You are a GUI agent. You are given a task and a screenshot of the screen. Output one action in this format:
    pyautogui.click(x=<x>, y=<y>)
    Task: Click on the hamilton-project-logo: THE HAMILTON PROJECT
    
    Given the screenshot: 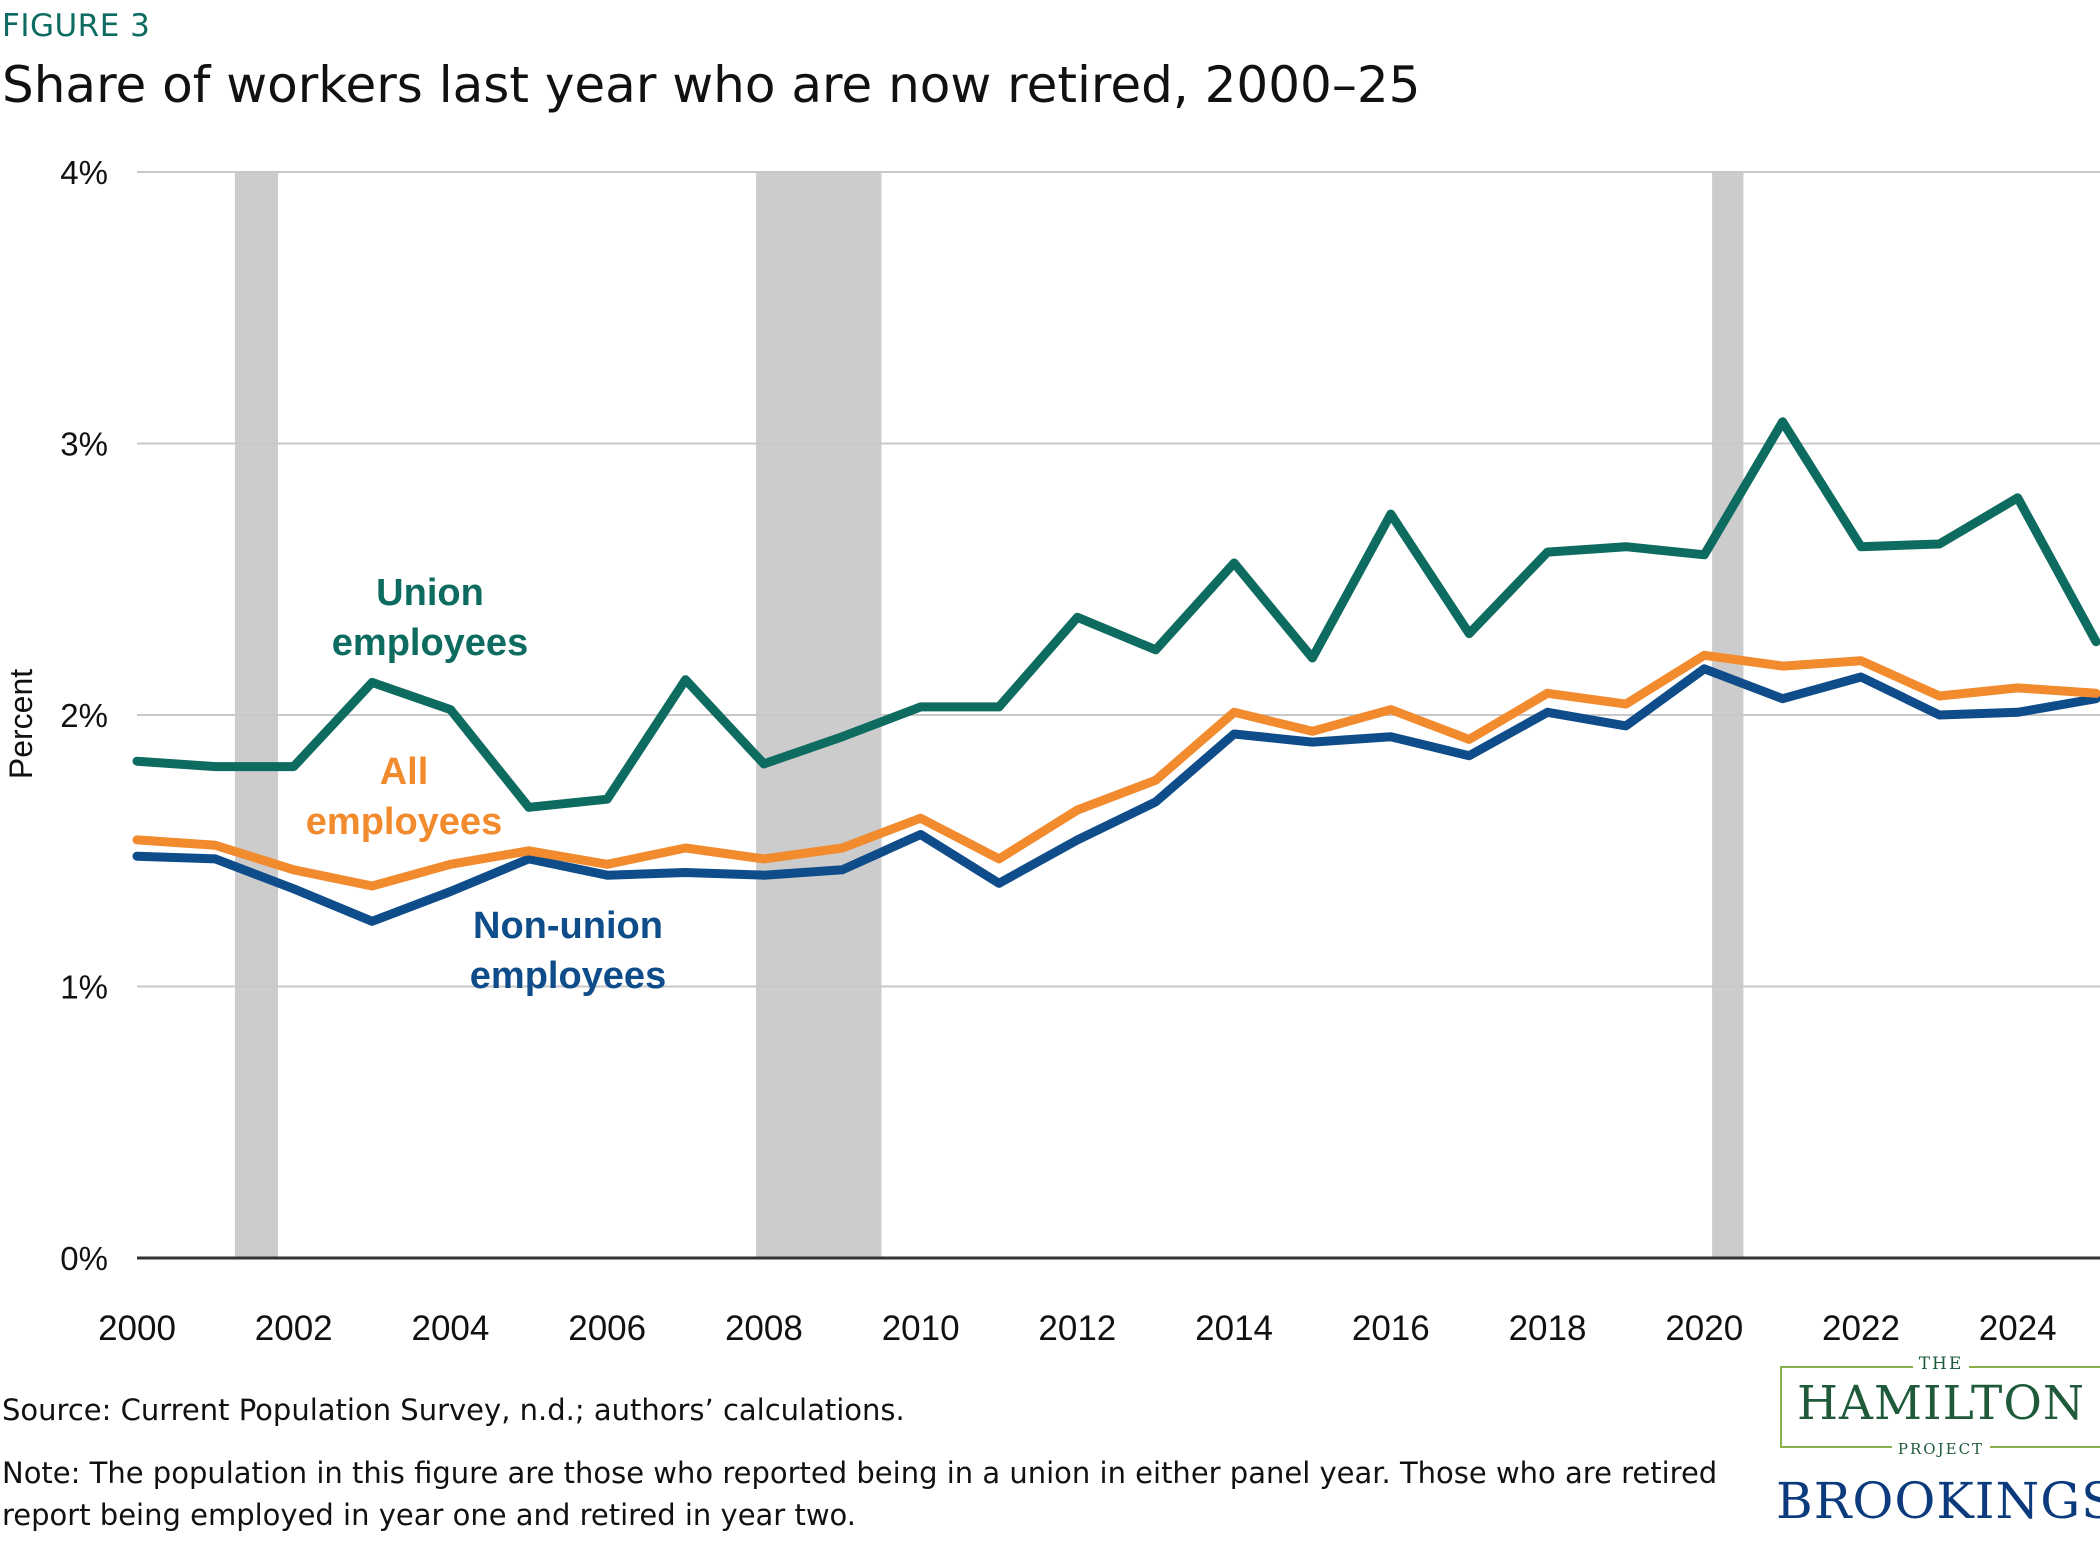 What is the action you would take?
    pyautogui.click(x=1940, y=1406)
    